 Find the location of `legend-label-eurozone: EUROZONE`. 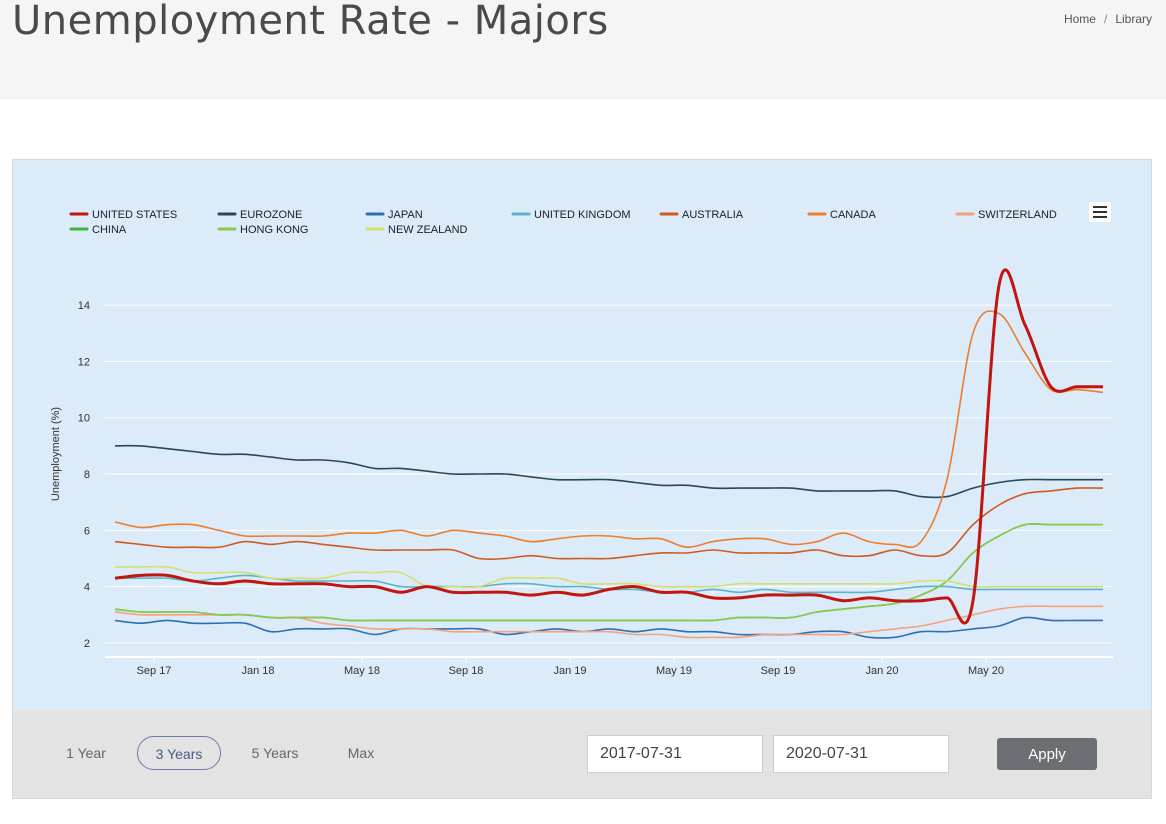

legend-label-eurozone: EUROZONE is located at coordinates (271, 215).